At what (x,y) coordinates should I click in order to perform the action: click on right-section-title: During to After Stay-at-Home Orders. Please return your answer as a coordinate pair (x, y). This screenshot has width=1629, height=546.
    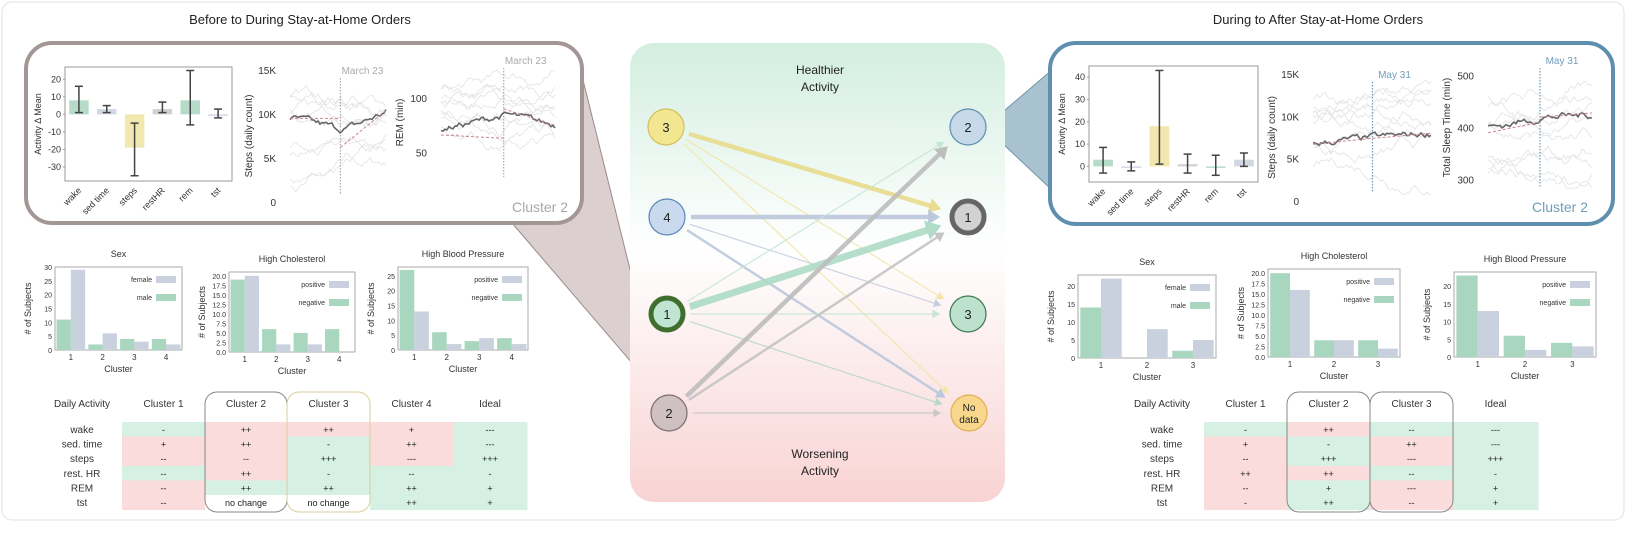
    Looking at the image, I should click on (1318, 19).